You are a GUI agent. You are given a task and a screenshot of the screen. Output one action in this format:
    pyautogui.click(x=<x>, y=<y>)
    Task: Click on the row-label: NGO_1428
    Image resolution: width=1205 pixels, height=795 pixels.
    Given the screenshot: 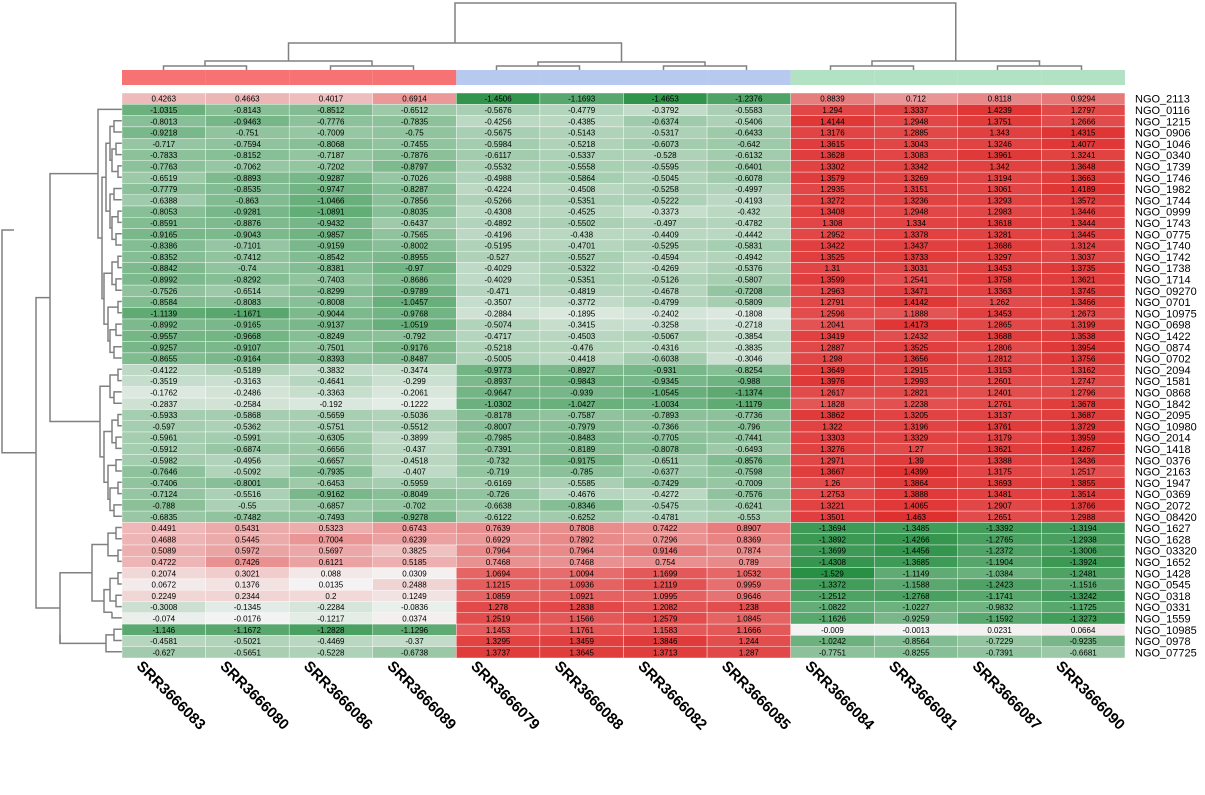 What is the action you would take?
    pyautogui.click(x=1163, y=574)
    